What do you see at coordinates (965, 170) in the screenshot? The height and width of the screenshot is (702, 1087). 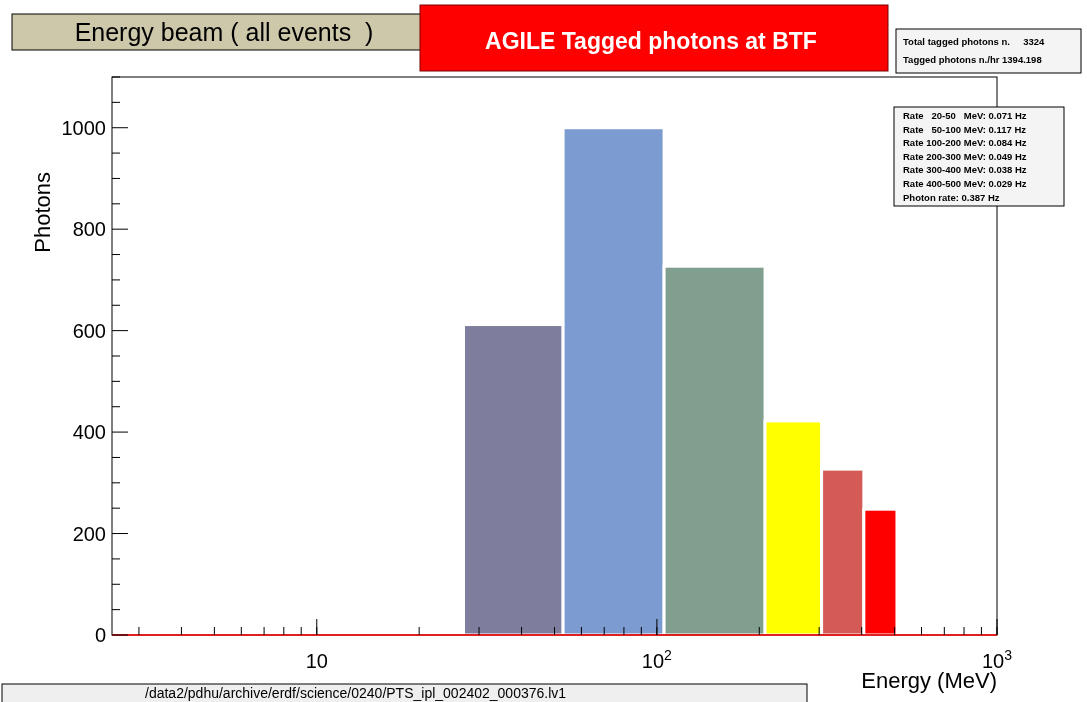 I see `annotation: Rate 300-400 MeV: 0.038 Hz` at bounding box center [965, 170].